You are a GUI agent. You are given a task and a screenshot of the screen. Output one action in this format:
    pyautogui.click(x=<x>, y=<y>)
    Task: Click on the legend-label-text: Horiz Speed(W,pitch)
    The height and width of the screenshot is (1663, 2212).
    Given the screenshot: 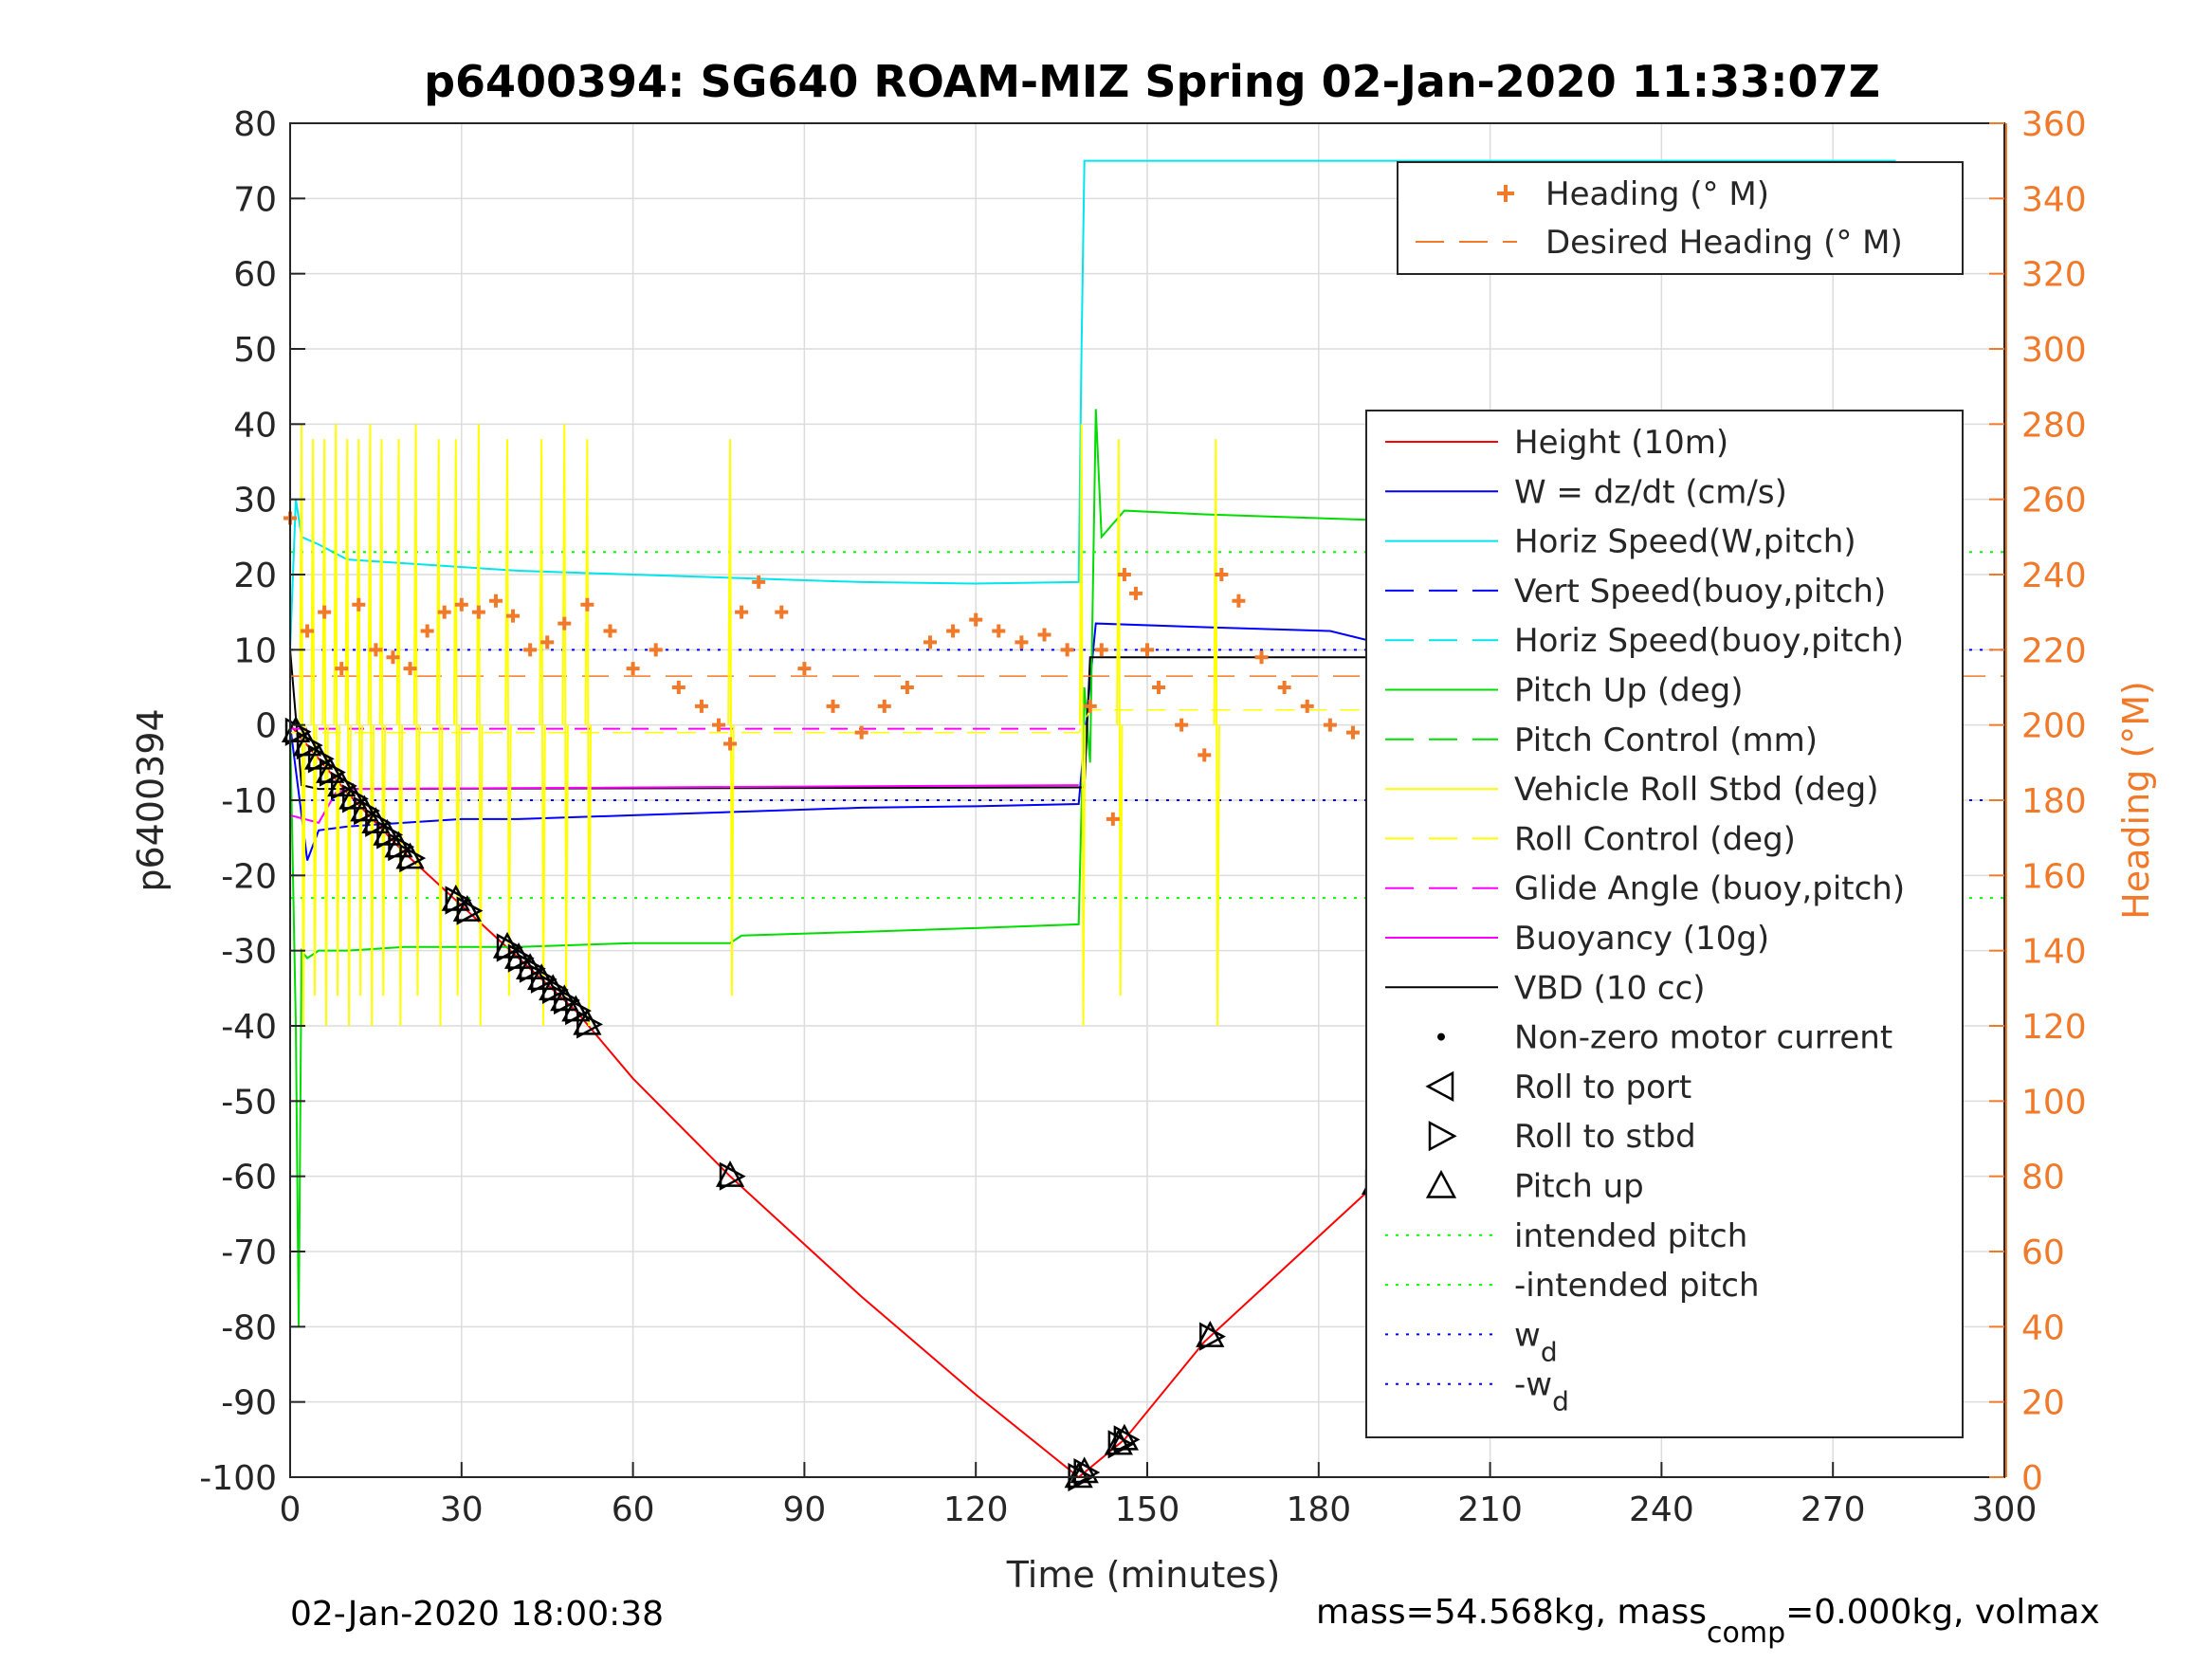 What is the action you would take?
    pyautogui.click(x=1685, y=542)
    